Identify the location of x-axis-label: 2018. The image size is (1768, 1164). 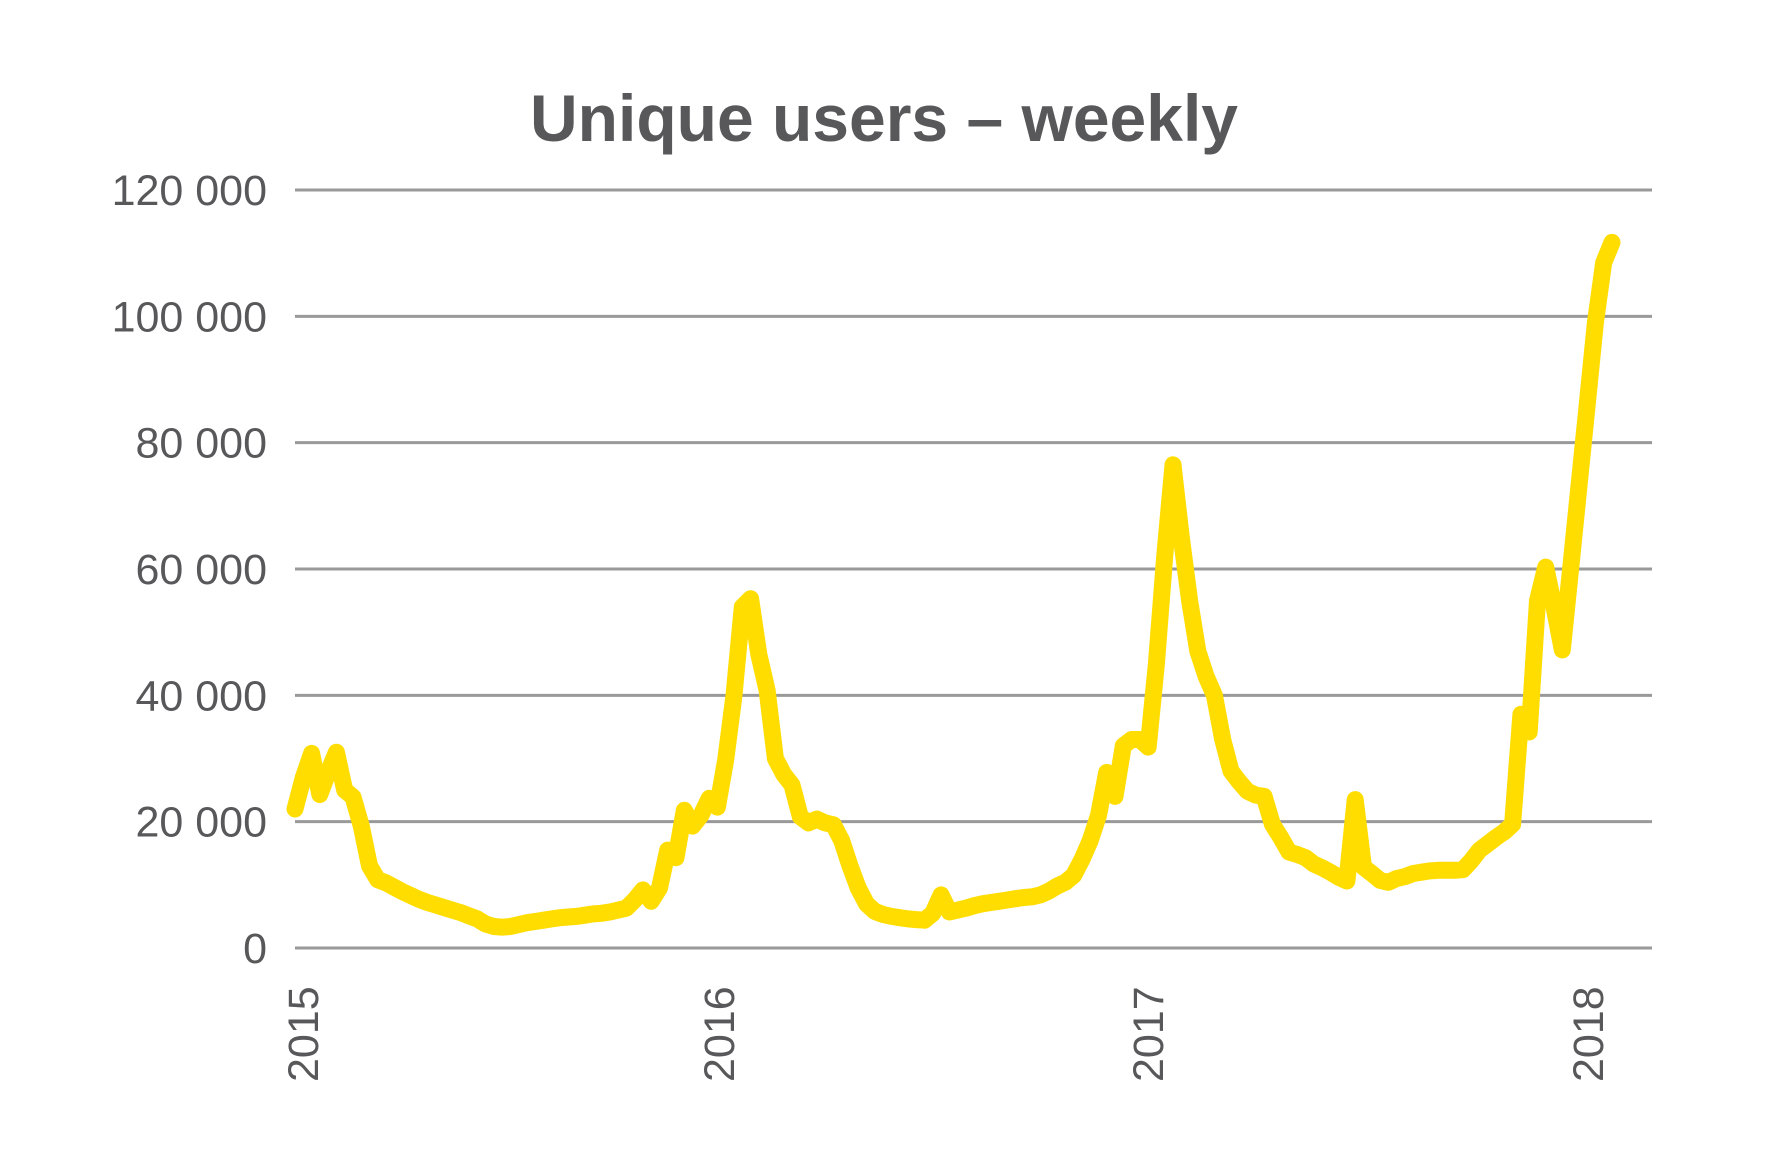
(1589, 1034).